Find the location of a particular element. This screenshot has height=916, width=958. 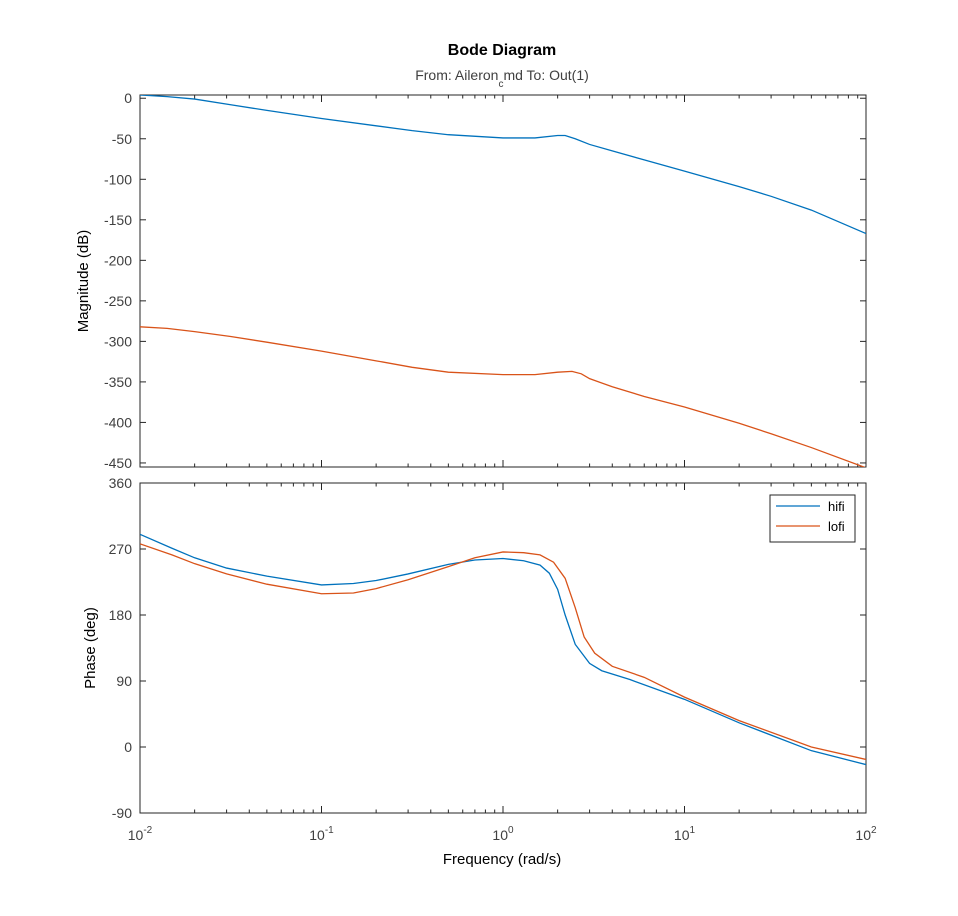

magnitude-y-tick-label: -400 is located at coordinates (118, 422).